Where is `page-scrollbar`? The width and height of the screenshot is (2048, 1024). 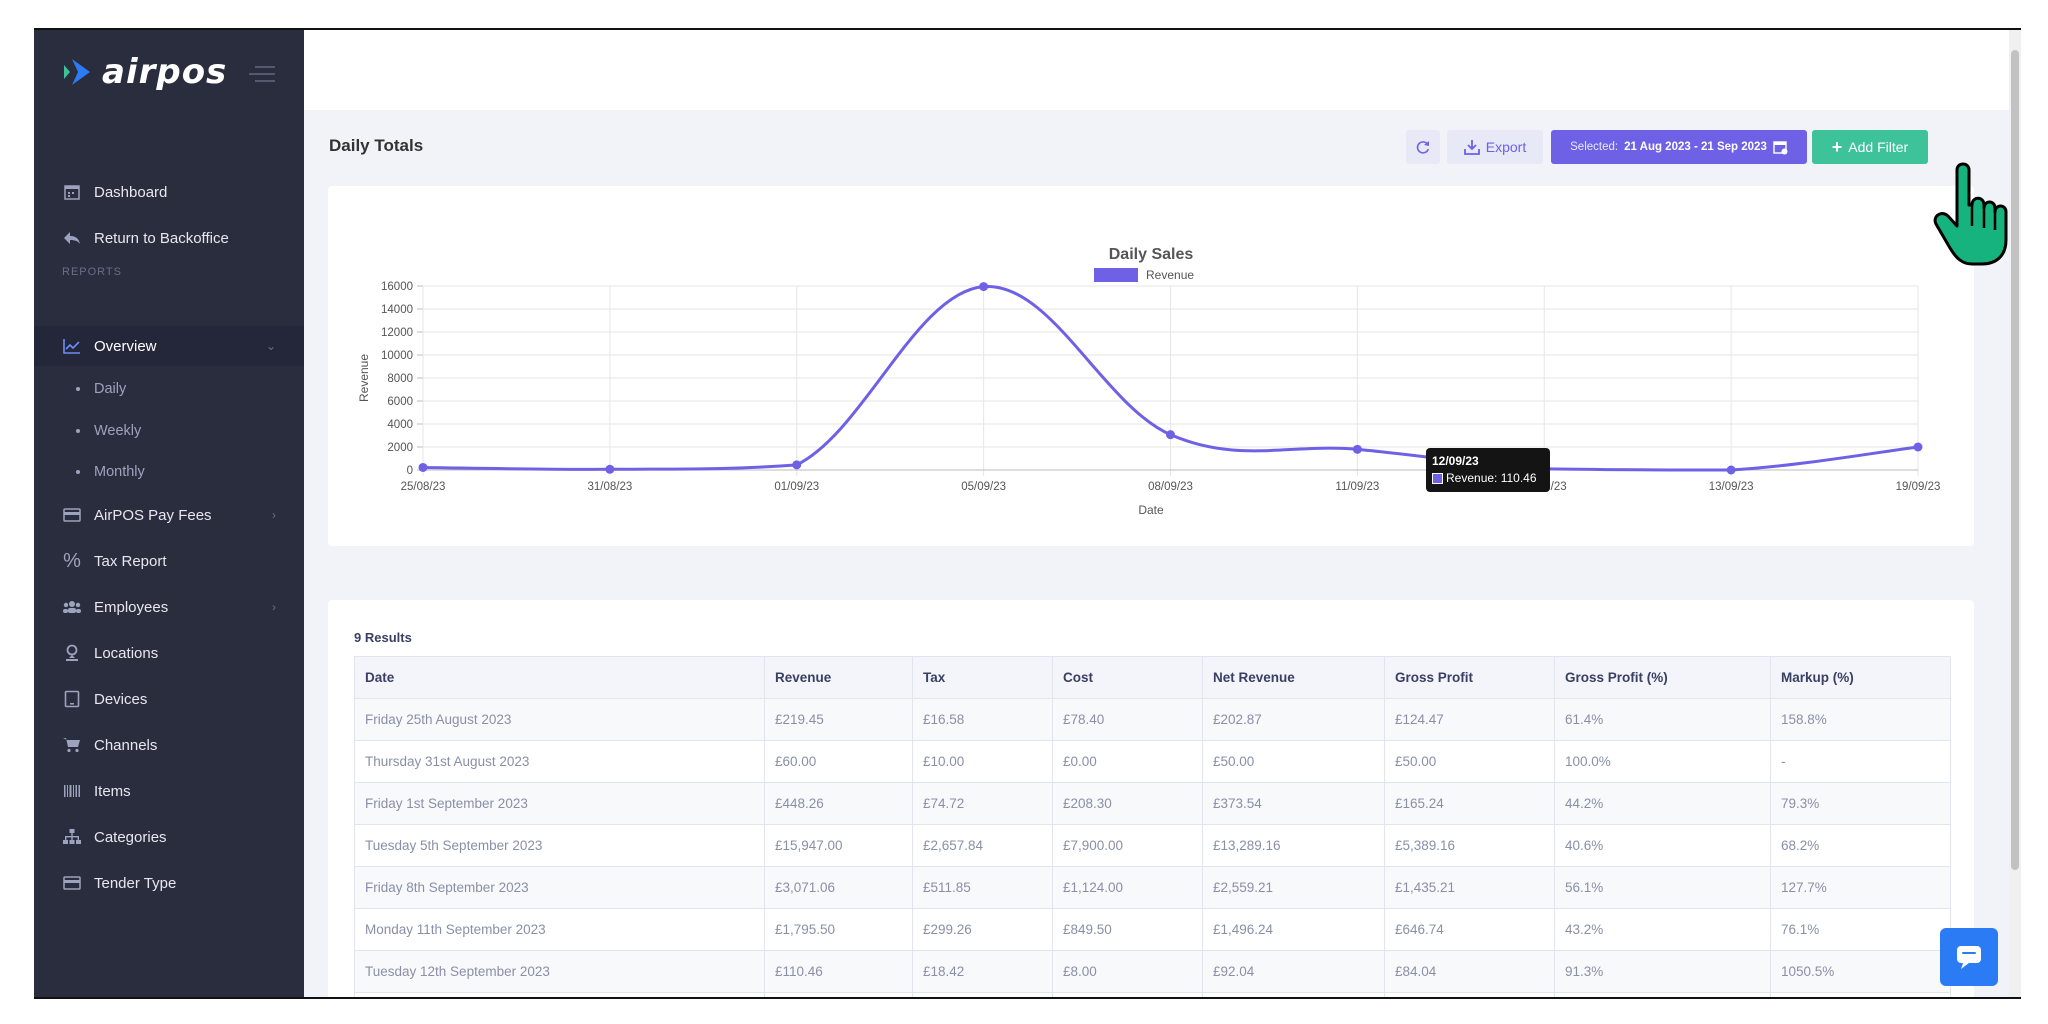 page-scrollbar is located at coordinates (2015, 513).